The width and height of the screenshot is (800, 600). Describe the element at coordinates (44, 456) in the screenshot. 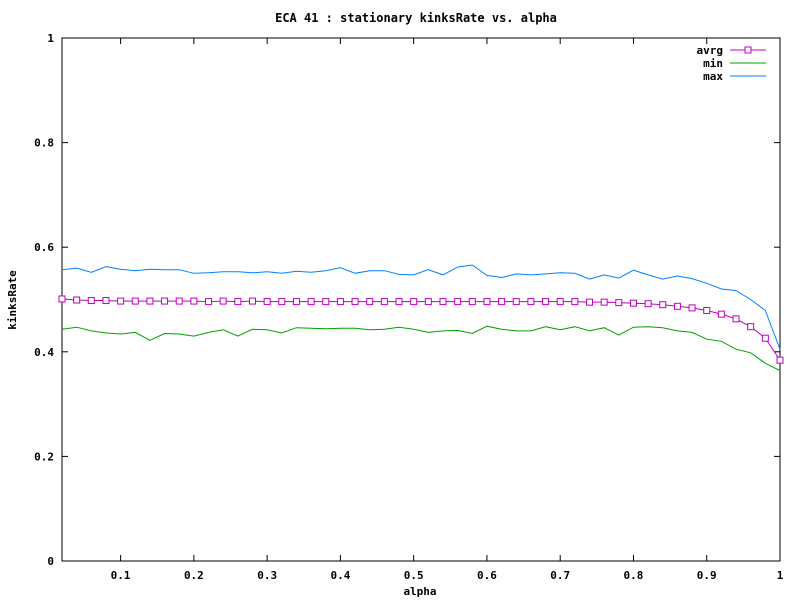

I see `y-tick-label: 0.2` at that location.